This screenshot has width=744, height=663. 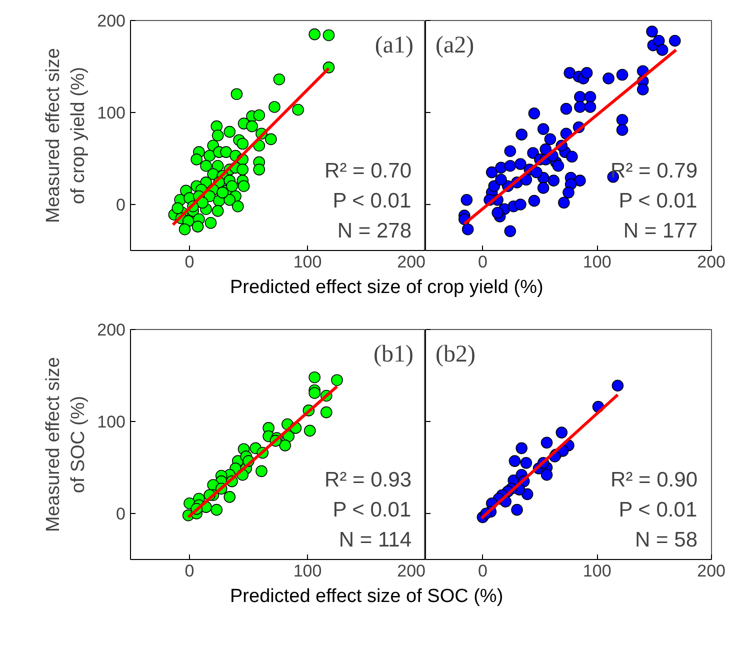 I want to click on annotation: (b2), so click(x=456, y=355).